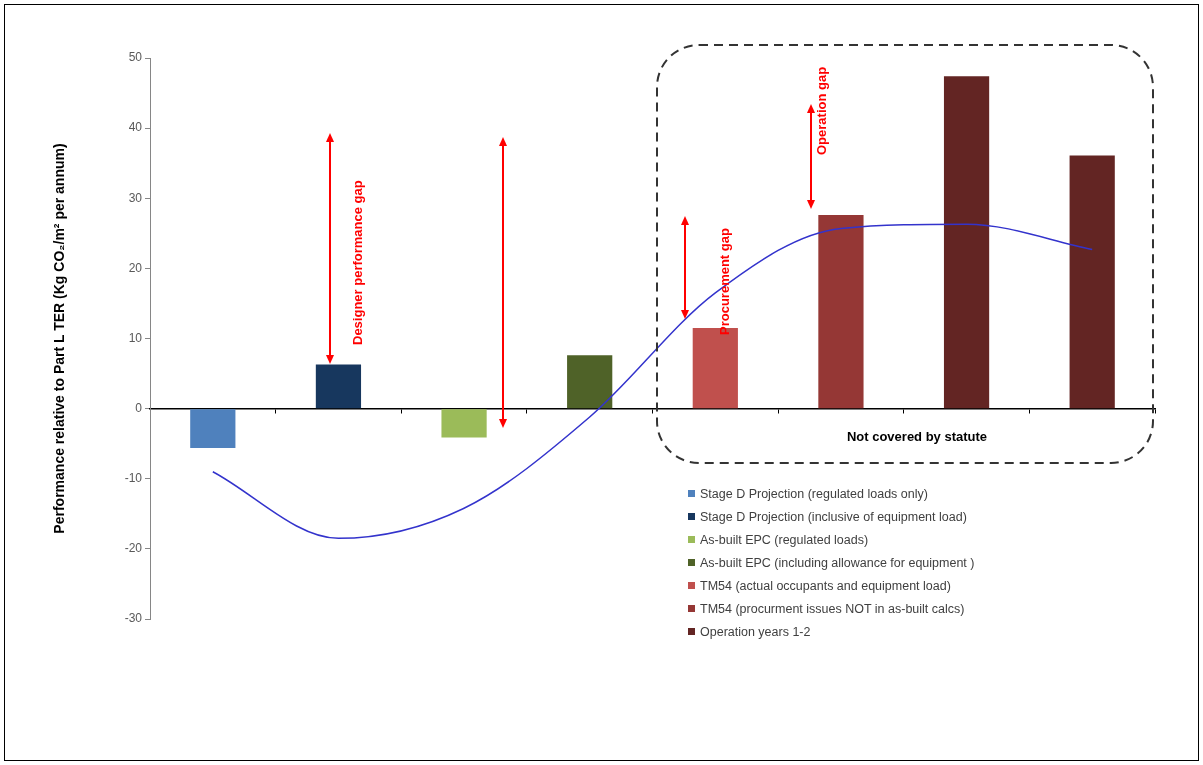 Image resolution: width=1203 pixels, height=765 pixels. I want to click on y-tick-label: 0, so click(139, 407).